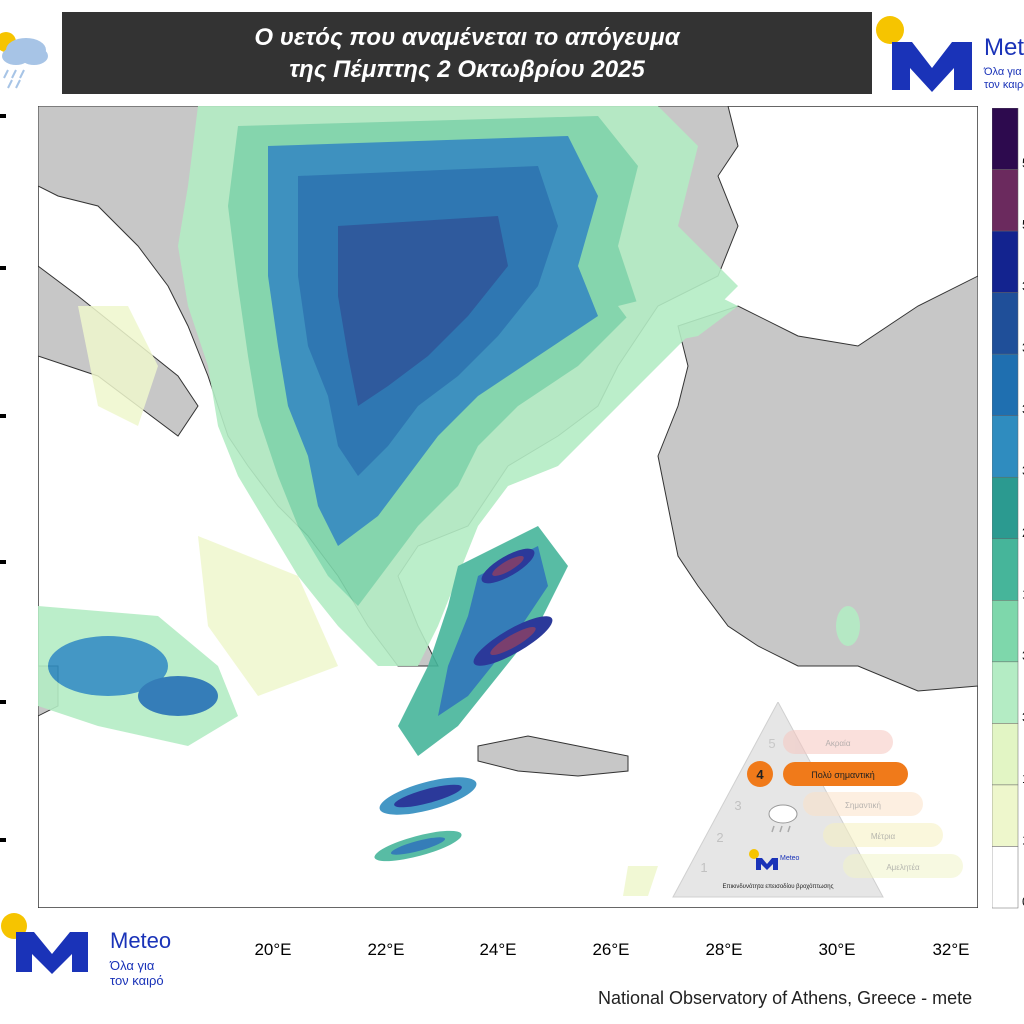 This screenshot has width=1024, height=1024. What do you see at coordinates (386, 949) in the screenshot?
I see `lon-label: 22°E` at bounding box center [386, 949].